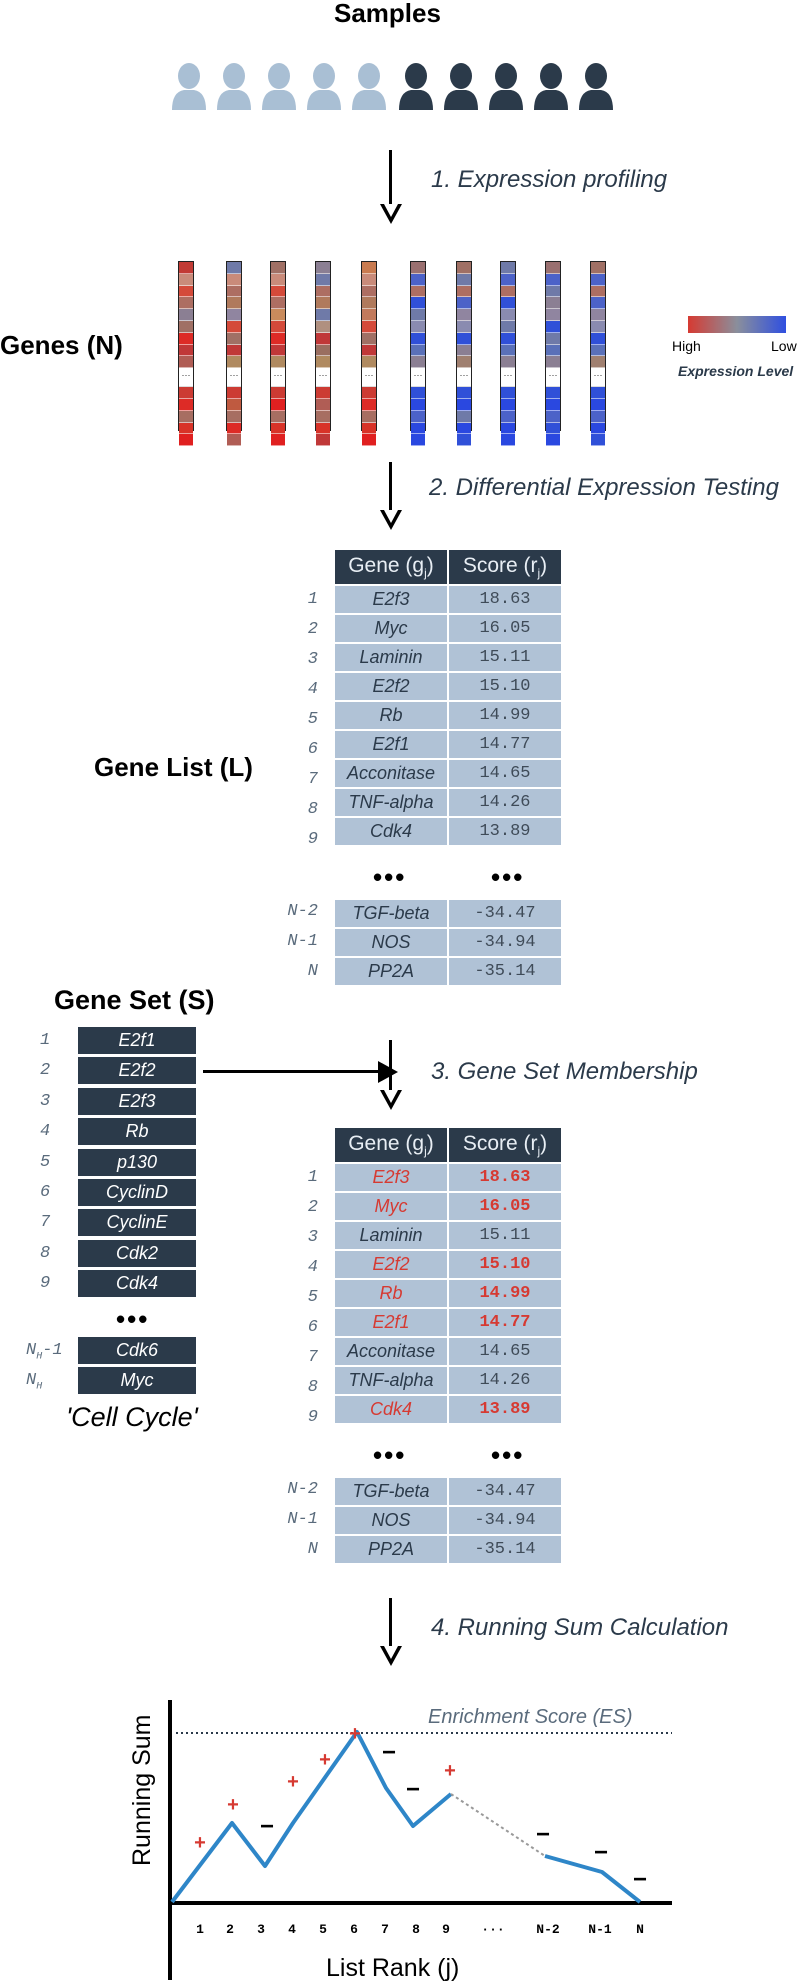  What do you see at coordinates (505, 715) in the screenshot?
I see `score-cell: 14.99` at bounding box center [505, 715].